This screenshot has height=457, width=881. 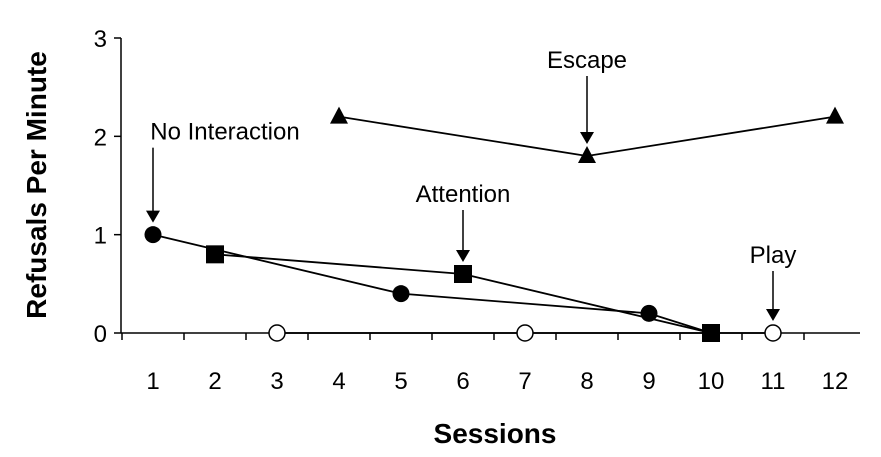 What do you see at coordinates (100, 137) in the screenshot?
I see `y-tick-label: 2` at bounding box center [100, 137].